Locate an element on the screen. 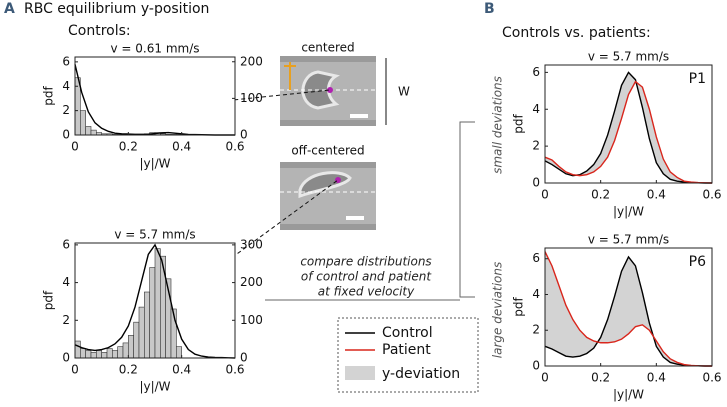 This screenshot has width=727, height=407. y2-tick-label: 300 is located at coordinates (251, 244).